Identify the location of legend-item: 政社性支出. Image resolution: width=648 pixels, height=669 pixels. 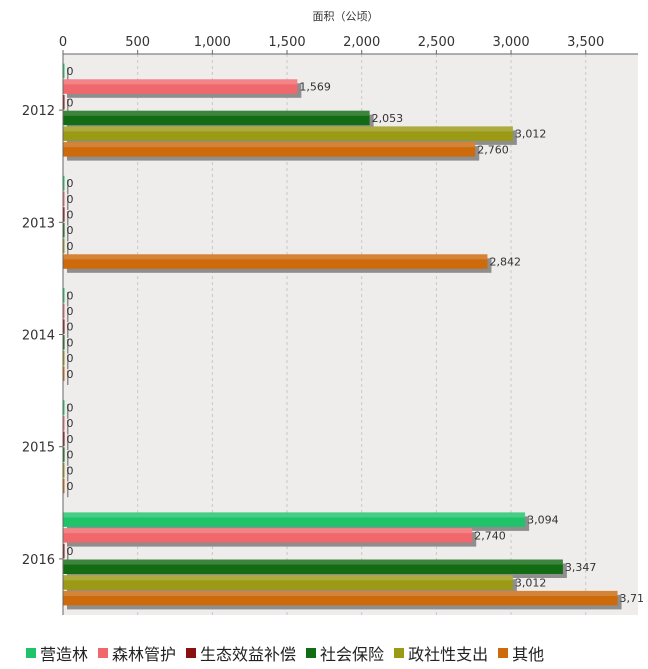
(441, 653).